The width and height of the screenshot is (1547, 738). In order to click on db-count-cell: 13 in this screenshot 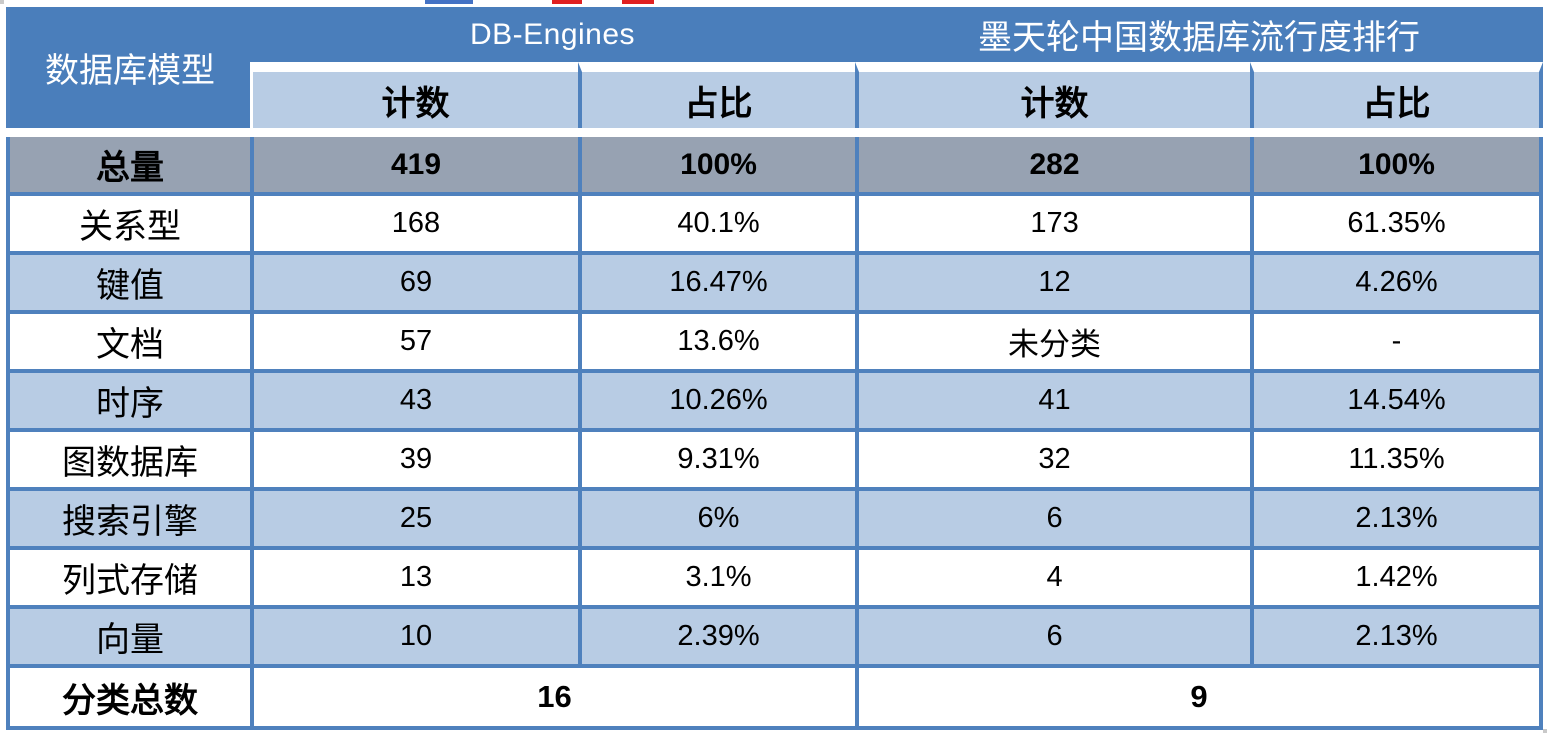, I will do `click(414, 579)`.